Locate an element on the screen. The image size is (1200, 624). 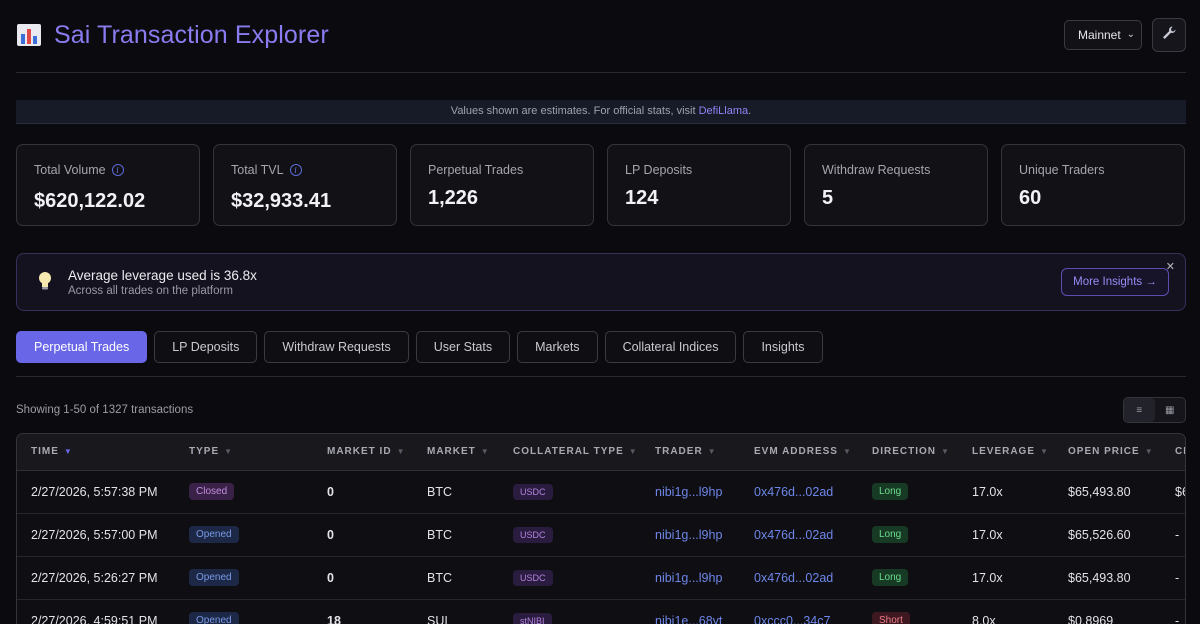
col-header-open-price: Open Price ▼ is located at coordinates (1107, 452).